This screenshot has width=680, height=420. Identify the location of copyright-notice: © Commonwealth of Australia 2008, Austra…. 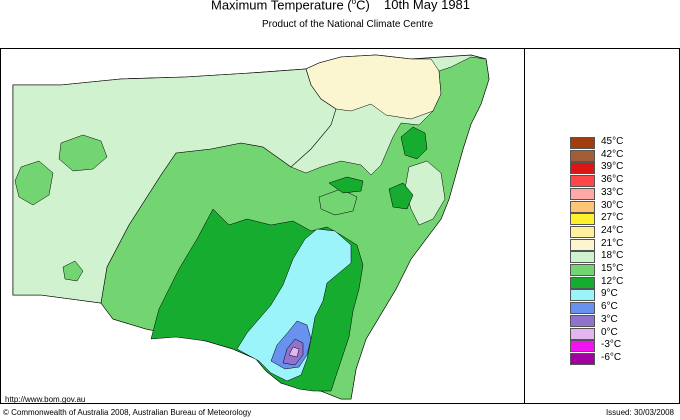
(127, 412).